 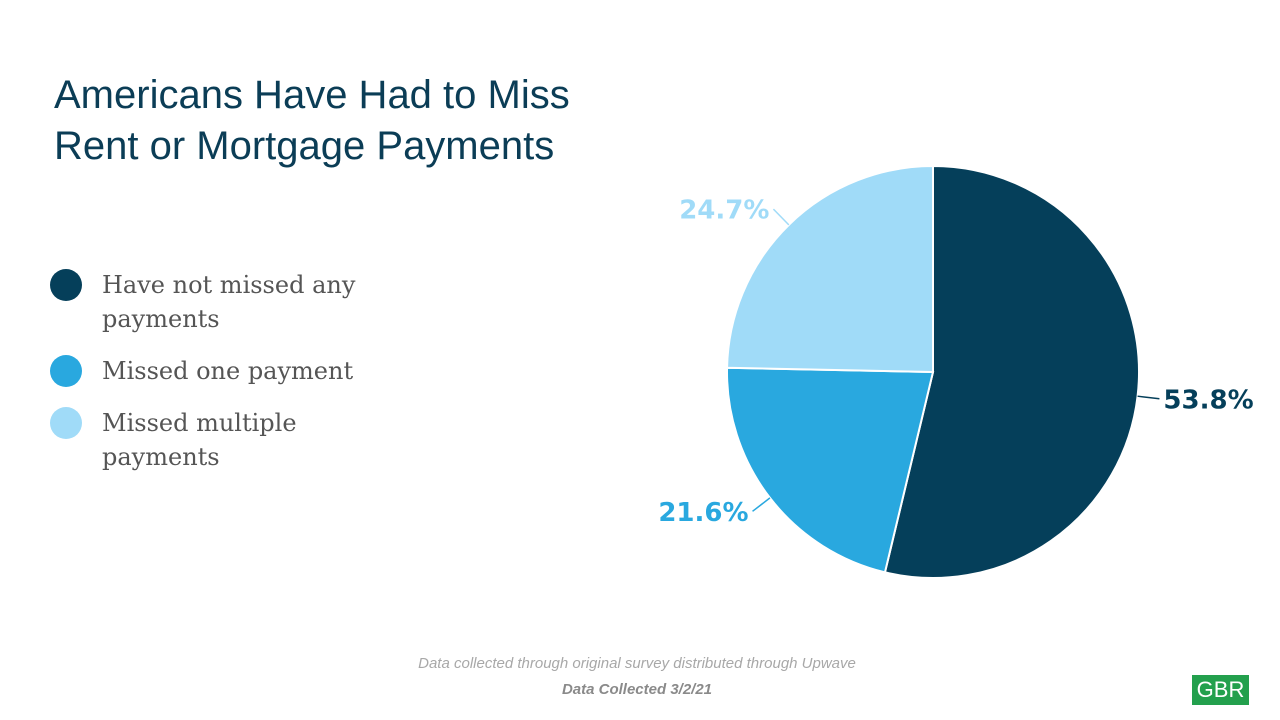 I want to click on data-label: 21.6%, so click(x=703, y=513).